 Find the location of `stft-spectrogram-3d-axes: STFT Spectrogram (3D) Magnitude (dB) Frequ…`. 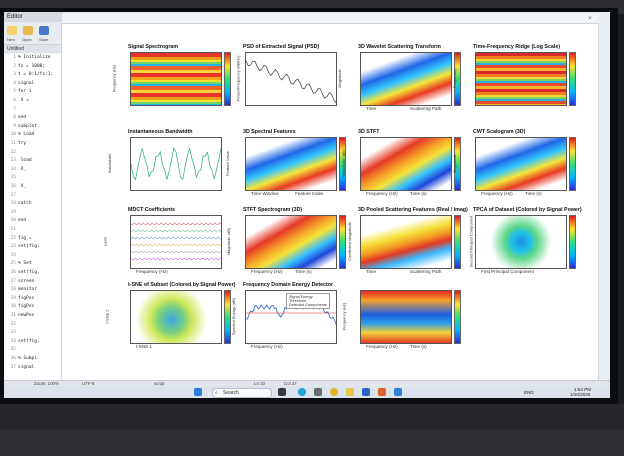

stft-spectrogram-3d-axes: STFT Spectrogram (3D) Magnitude (dB) Frequ… is located at coordinates (286, 244).